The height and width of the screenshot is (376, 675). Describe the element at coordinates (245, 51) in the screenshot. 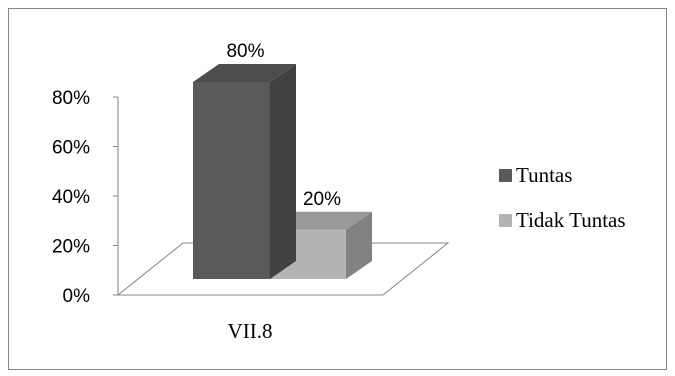

I see `data-label-tuntas: 80%` at that location.